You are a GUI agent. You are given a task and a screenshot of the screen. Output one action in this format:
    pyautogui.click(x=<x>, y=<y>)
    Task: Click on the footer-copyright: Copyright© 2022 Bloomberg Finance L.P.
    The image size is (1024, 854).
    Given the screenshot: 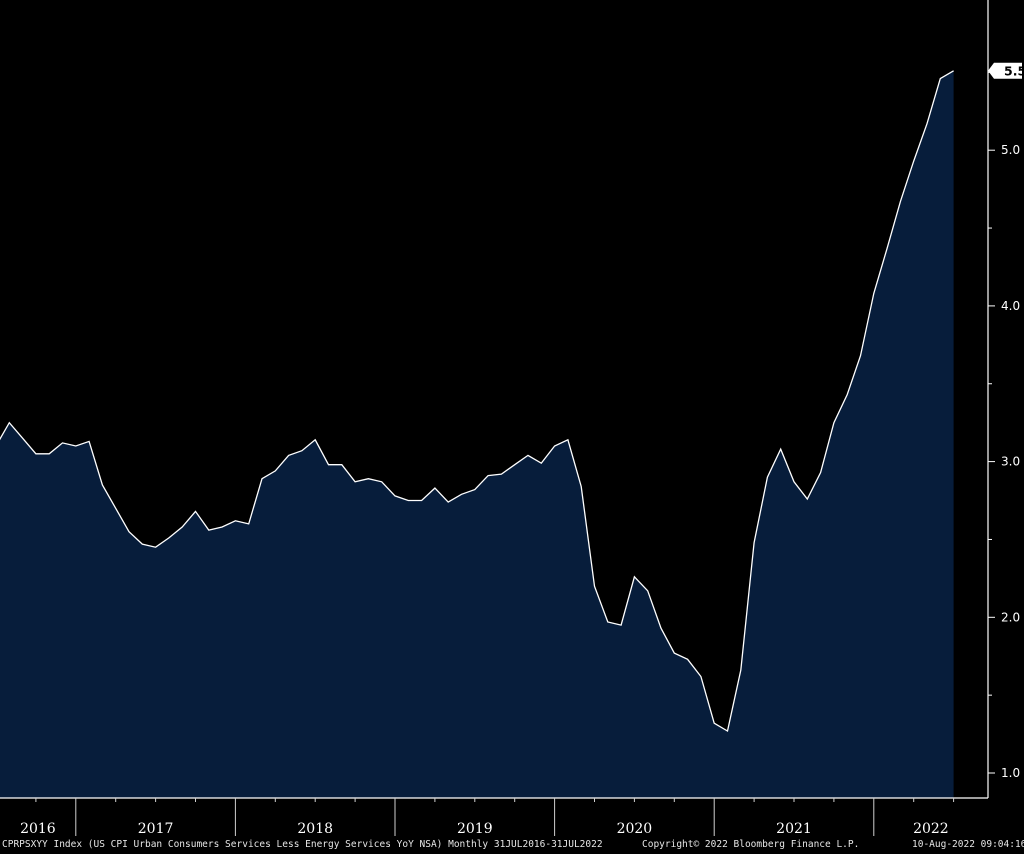 What is the action you would take?
    pyautogui.click(x=751, y=844)
    